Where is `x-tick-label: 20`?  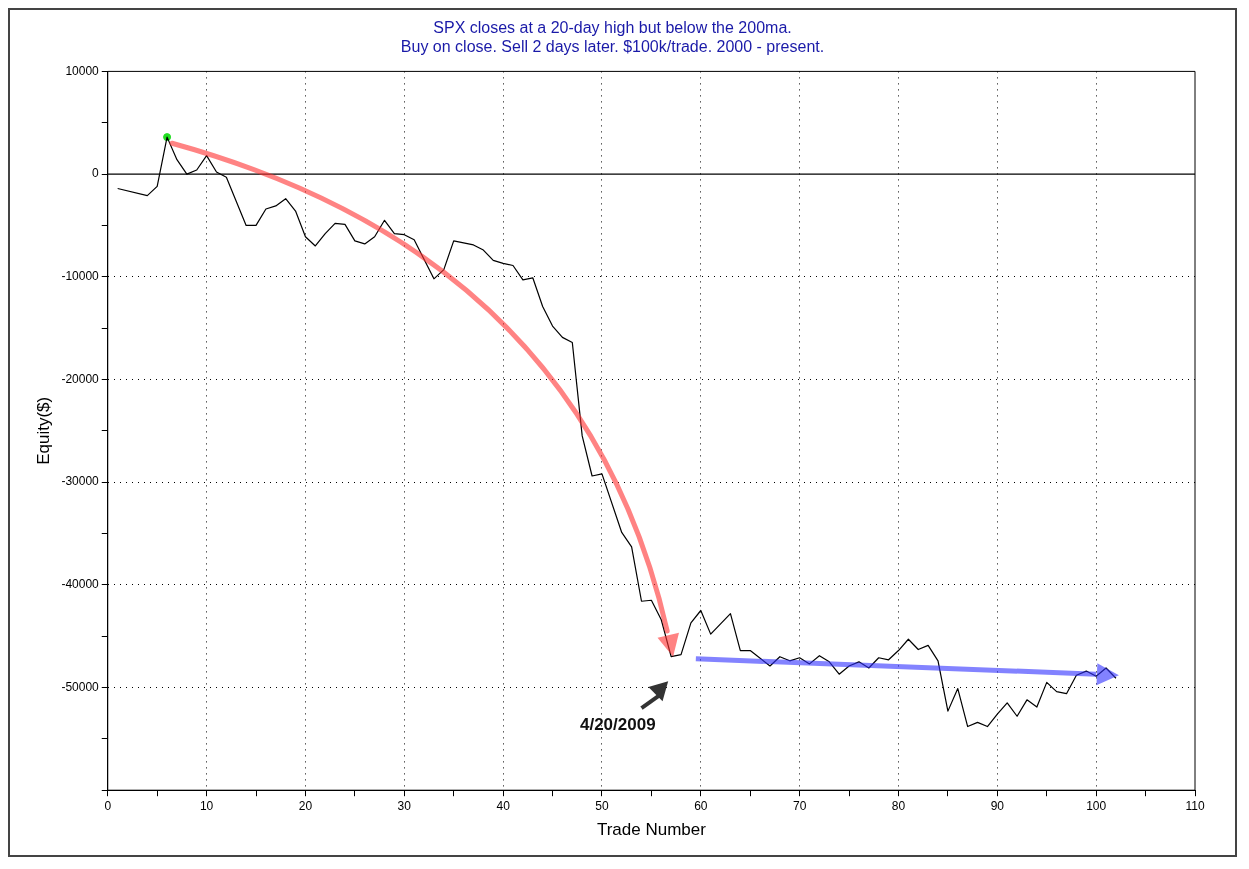 x-tick-label: 20 is located at coordinates (305, 805).